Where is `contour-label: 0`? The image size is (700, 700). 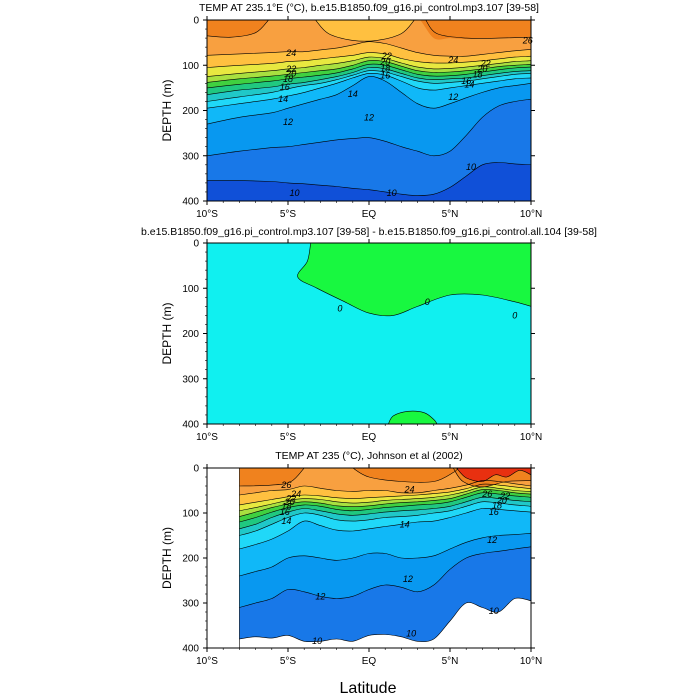
contour-label: 0 is located at coordinates (514, 315).